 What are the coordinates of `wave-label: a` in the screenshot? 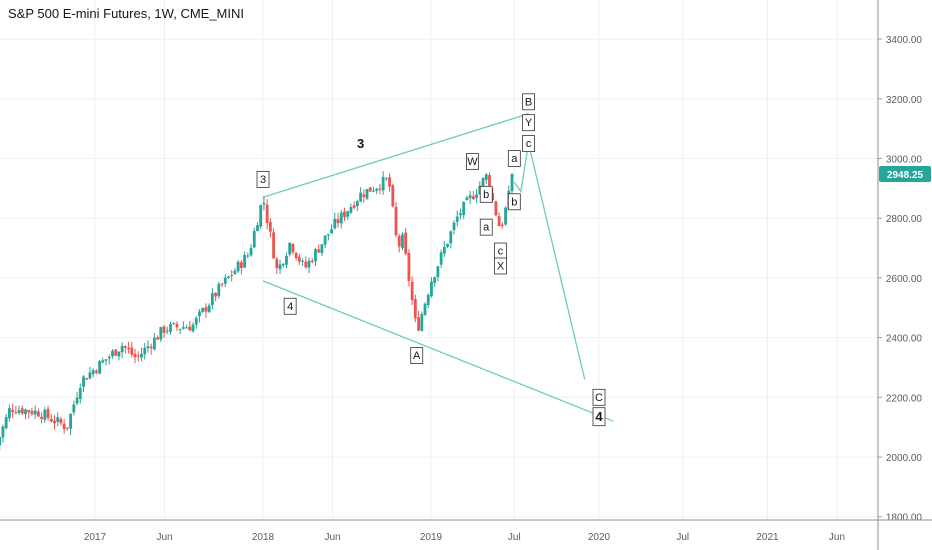 It's located at (514, 158).